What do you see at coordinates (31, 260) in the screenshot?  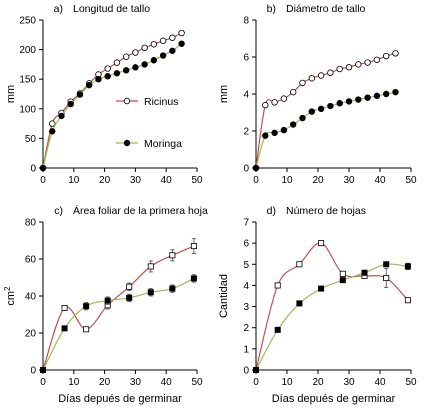 I see `y-tick-label: 60` at bounding box center [31, 260].